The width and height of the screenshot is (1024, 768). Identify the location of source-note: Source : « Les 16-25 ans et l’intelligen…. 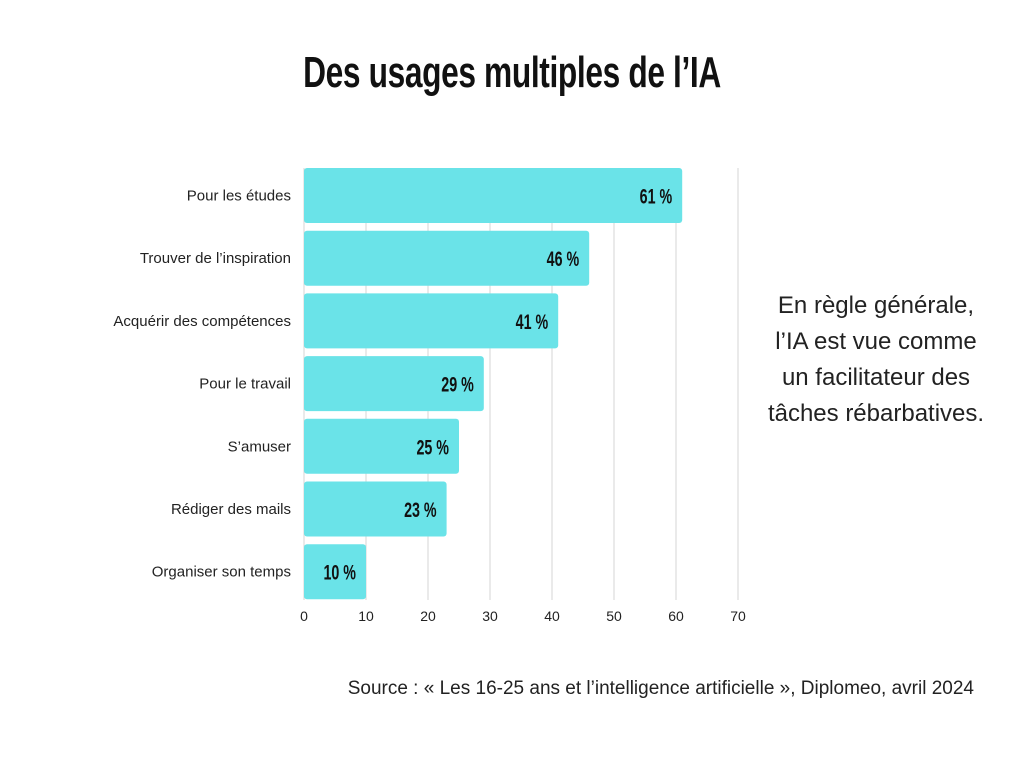
(660, 688).